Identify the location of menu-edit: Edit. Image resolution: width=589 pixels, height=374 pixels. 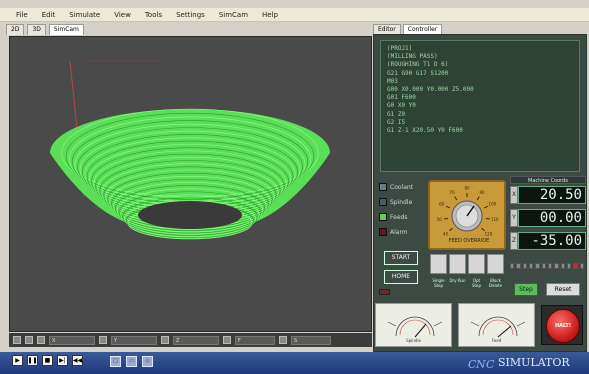
(48, 14).